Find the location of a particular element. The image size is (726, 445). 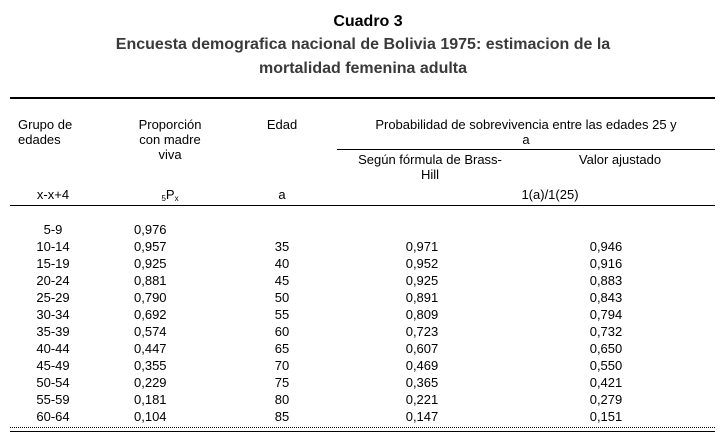

cell-group: 20-24 is located at coordinates (53, 280).